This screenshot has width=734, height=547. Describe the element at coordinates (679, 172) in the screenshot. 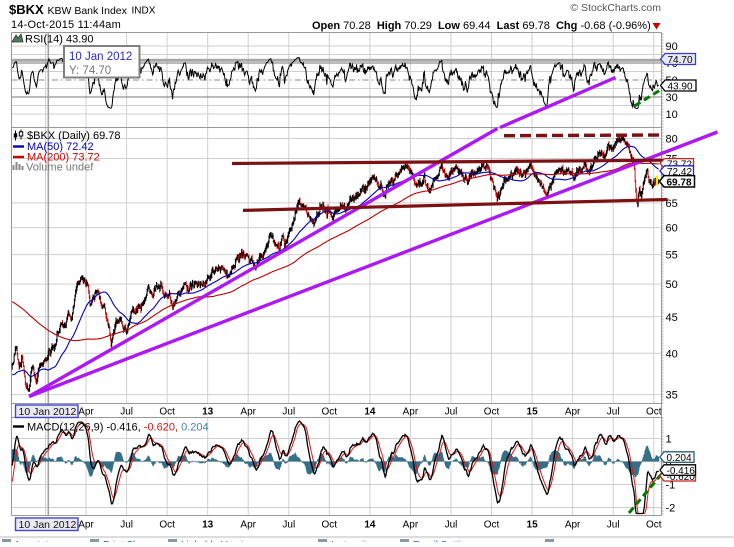

I see `svg-text: 72.42` at that location.